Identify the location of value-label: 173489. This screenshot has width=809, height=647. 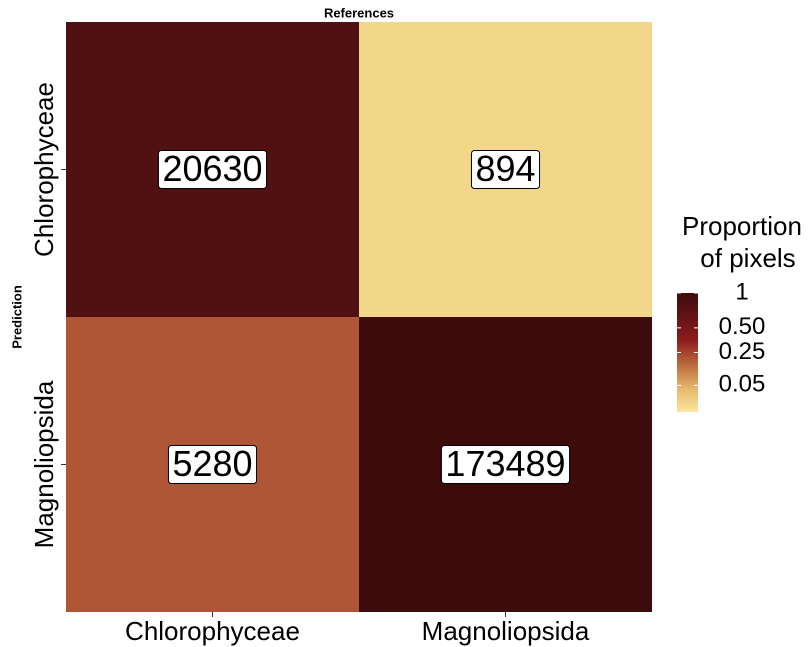
(505, 463).